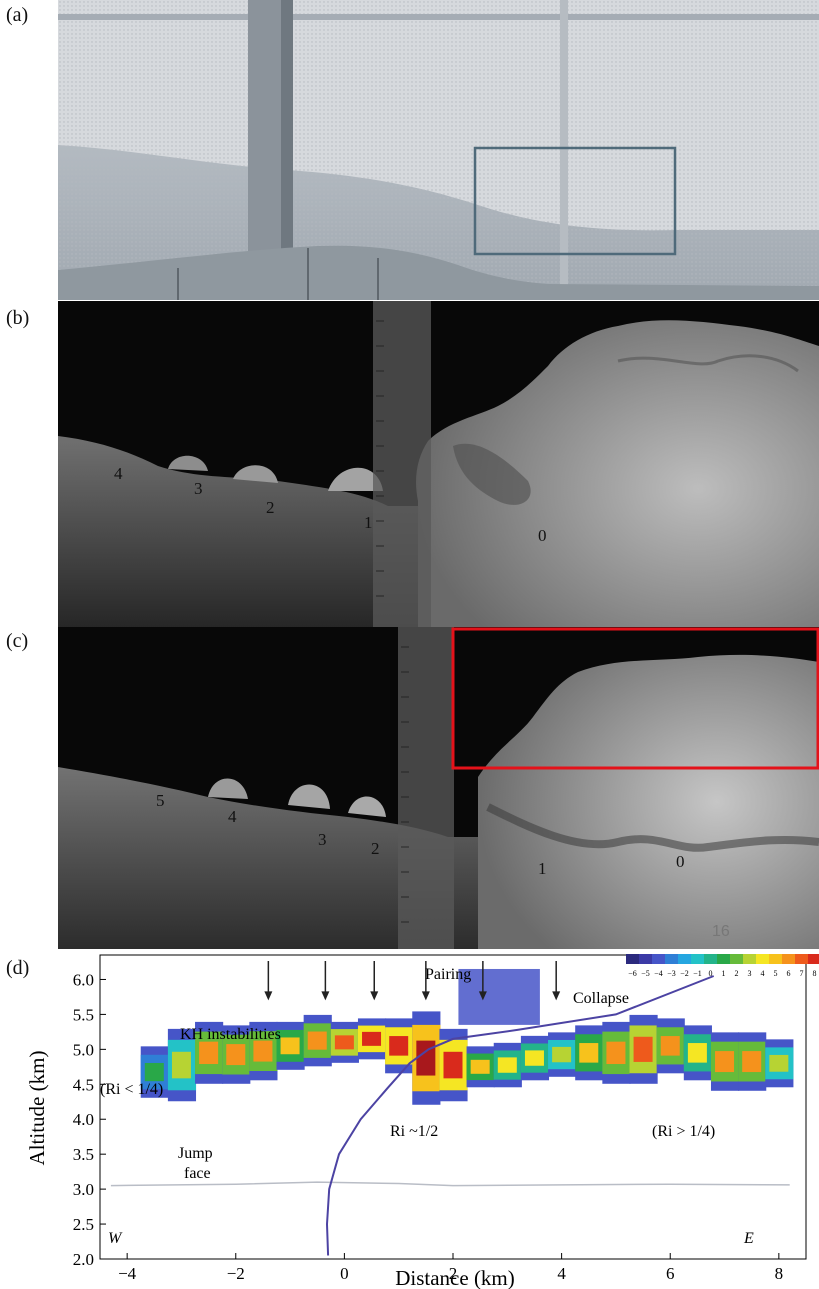  I want to click on y-tick-label: 3.0, so click(83, 1189).